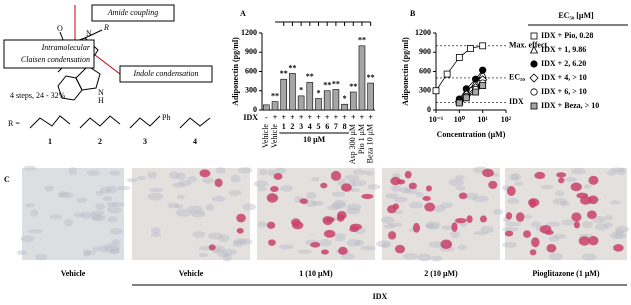 The height and width of the screenshot is (305, 631). I want to click on group-label: 10 μM, so click(314, 139).